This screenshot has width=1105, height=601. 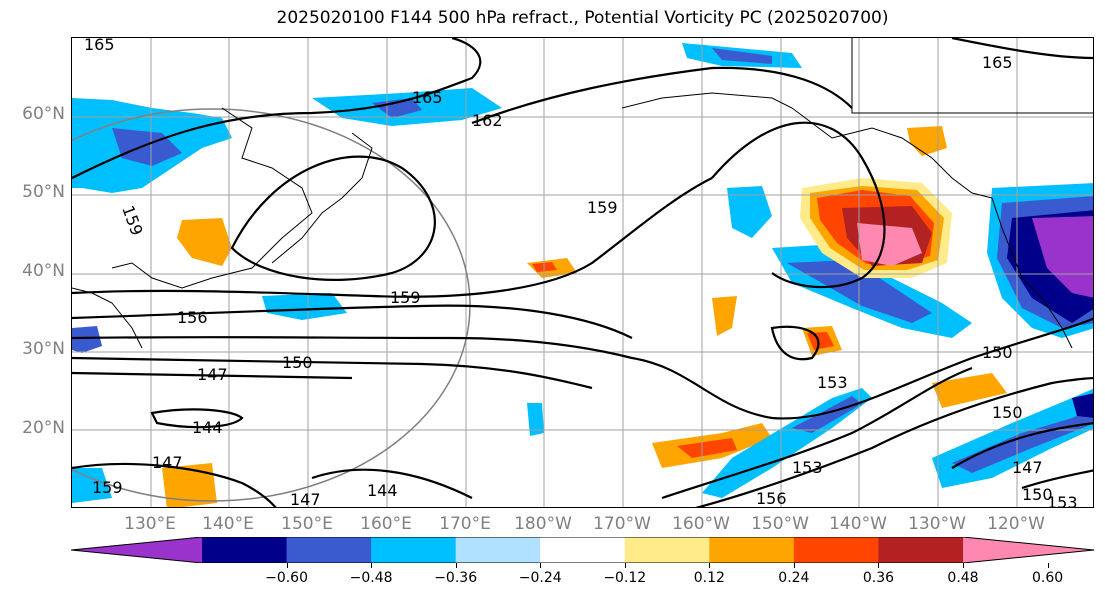 I want to click on colorbar, so click(x=582, y=550).